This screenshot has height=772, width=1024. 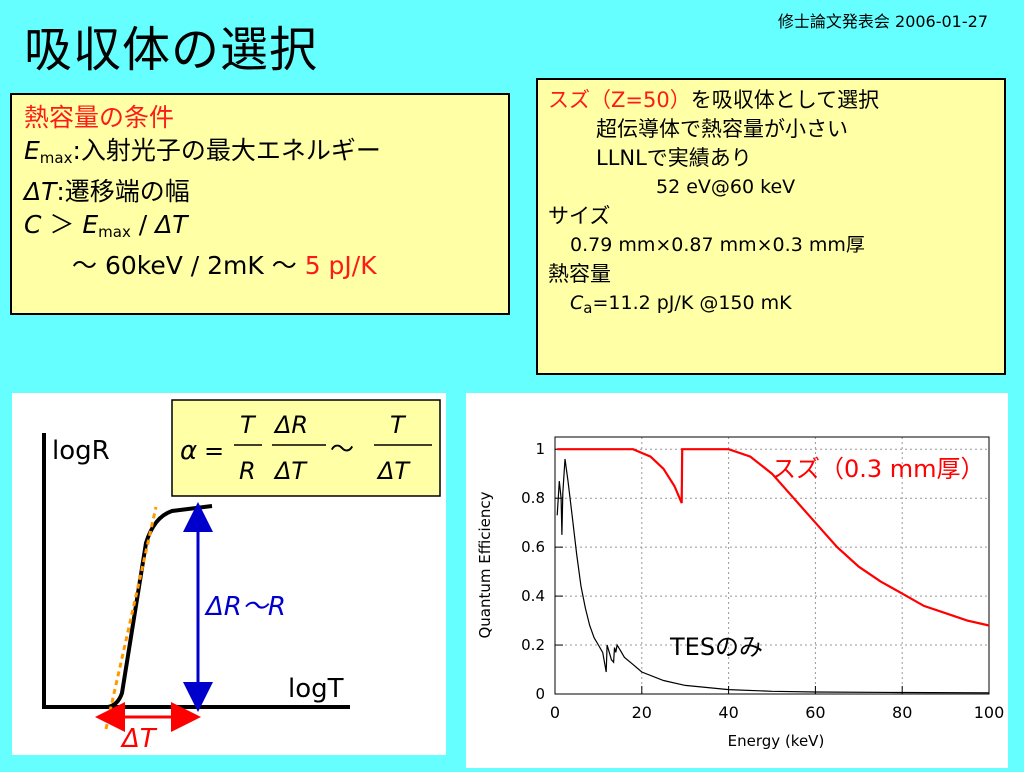 What do you see at coordinates (143, 224) in the screenshot?
I see `ineq-slash: /` at bounding box center [143, 224].